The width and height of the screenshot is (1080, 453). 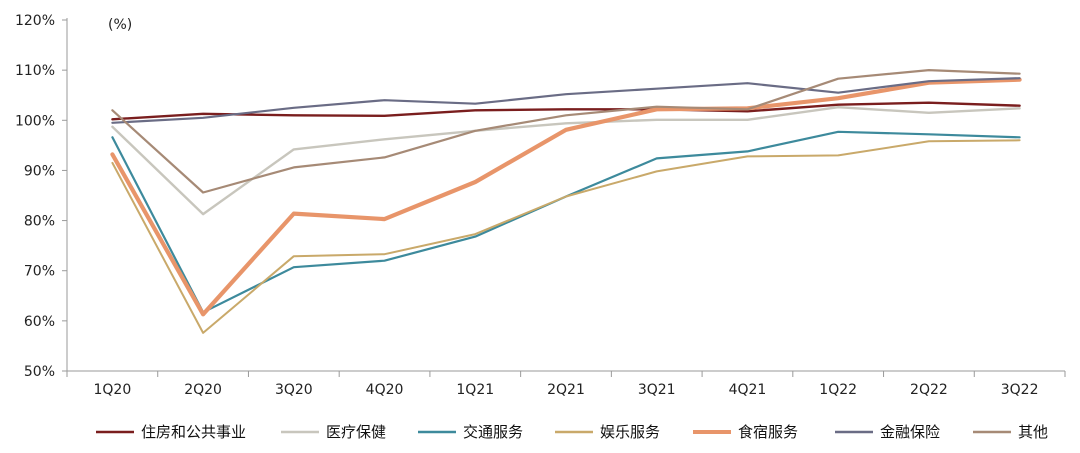 I want to click on y-tick-label: 90%, so click(x=39, y=171).